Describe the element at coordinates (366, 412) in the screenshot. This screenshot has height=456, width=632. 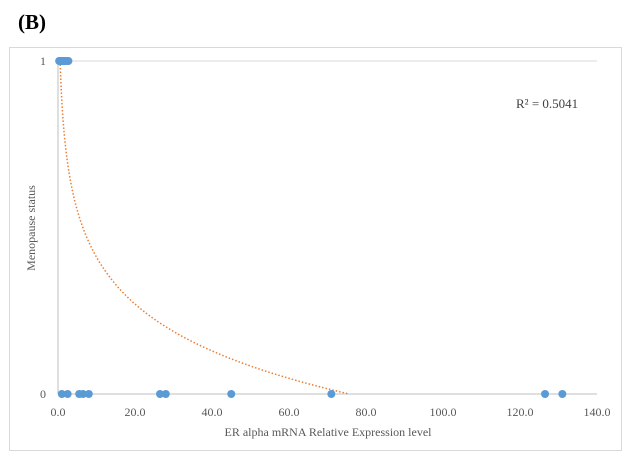
I see `x-tick-label: 80.0` at that location.